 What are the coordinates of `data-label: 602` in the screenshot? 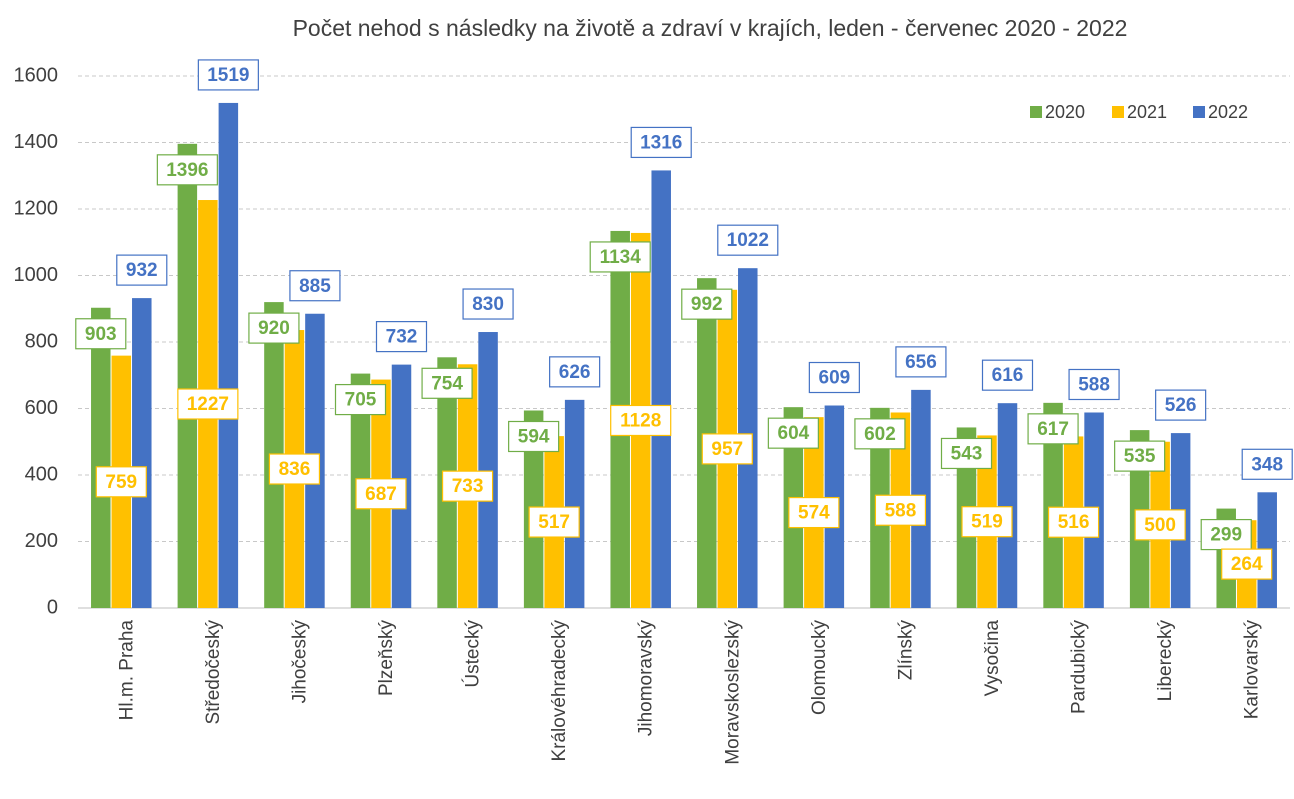 It's located at (880, 434).